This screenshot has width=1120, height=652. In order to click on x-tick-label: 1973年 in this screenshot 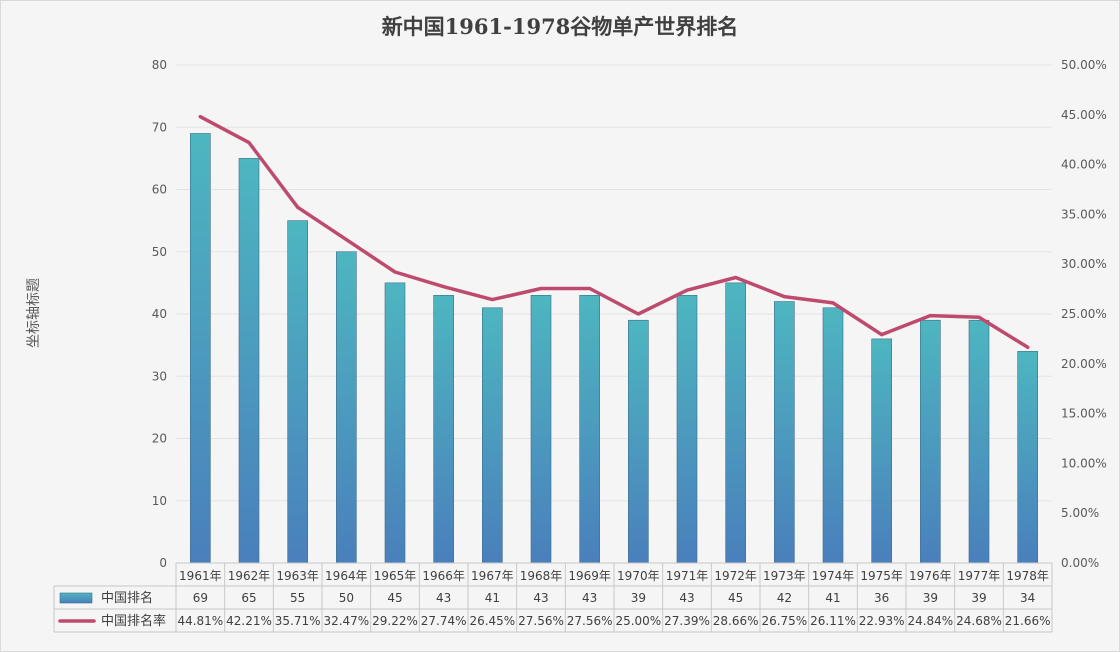, I will do `click(784, 576)`.